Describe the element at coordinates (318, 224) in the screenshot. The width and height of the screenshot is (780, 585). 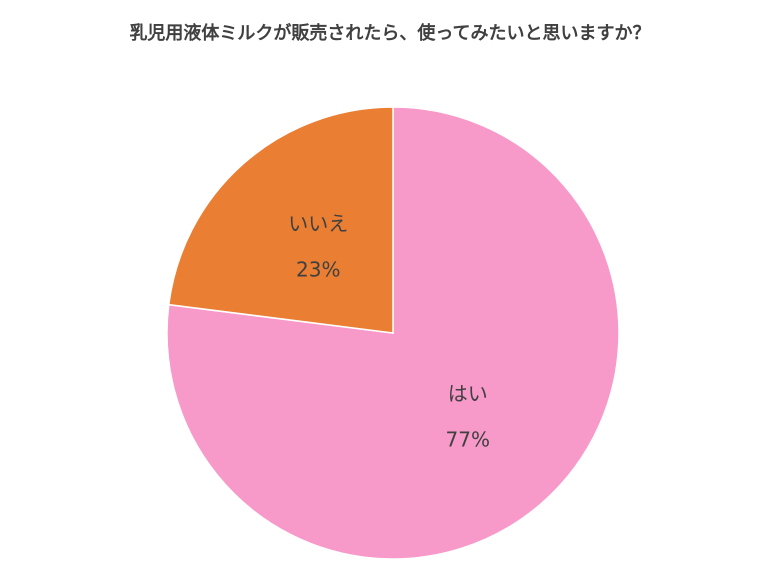
I see `slice-label: いいえ` at that location.